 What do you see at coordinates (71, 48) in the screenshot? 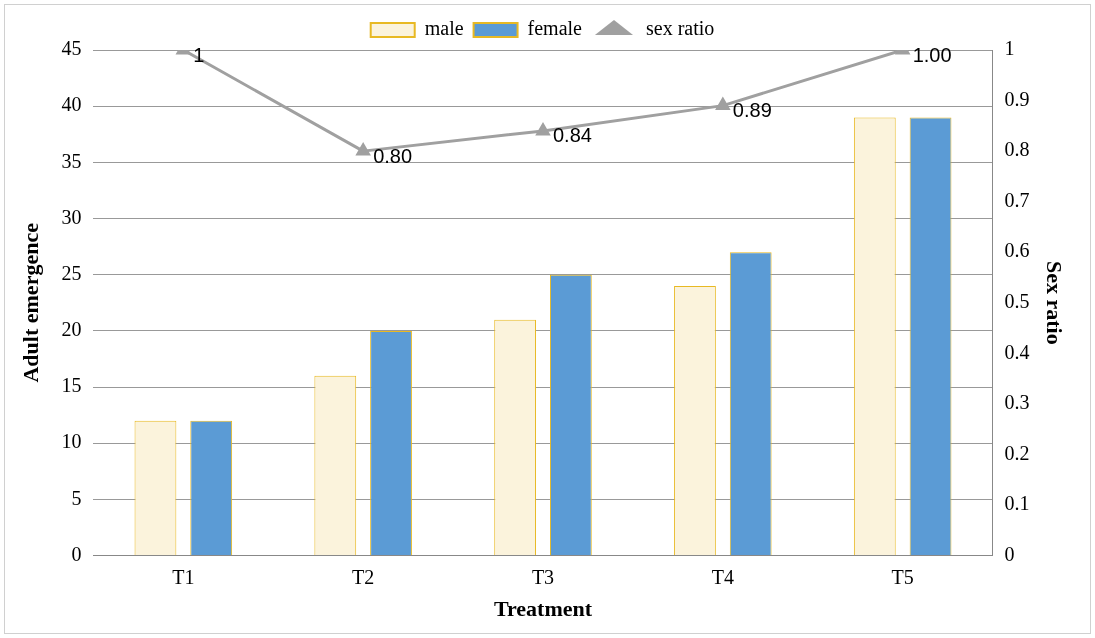
I see `y-tick-label: 45` at bounding box center [71, 48].